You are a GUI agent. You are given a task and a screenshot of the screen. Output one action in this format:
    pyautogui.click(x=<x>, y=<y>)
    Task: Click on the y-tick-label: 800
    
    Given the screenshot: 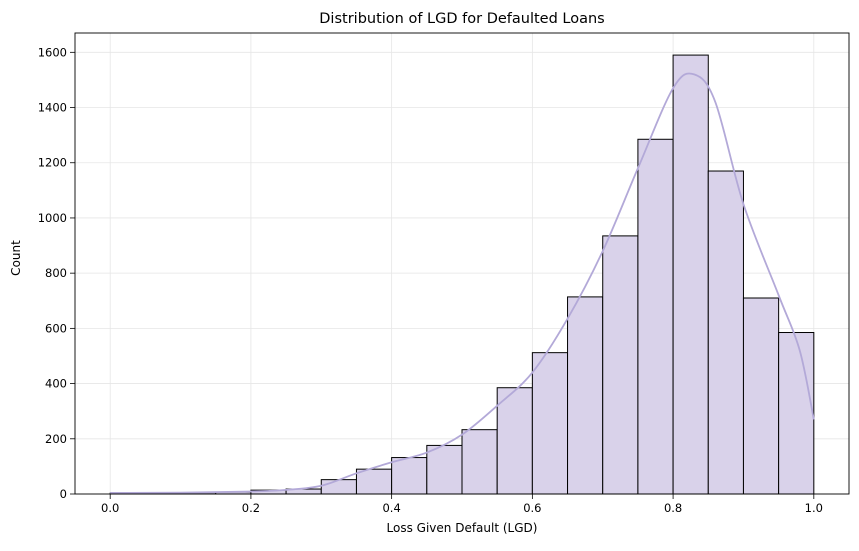 What is the action you would take?
    pyautogui.click(x=56, y=273)
    